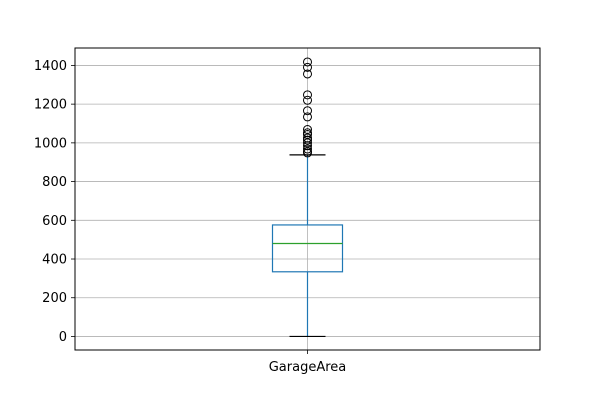  What do you see at coordinates (54, 182) in the screenshot?
I see `y-tick-label: 800` at bounding box center [54, 182].